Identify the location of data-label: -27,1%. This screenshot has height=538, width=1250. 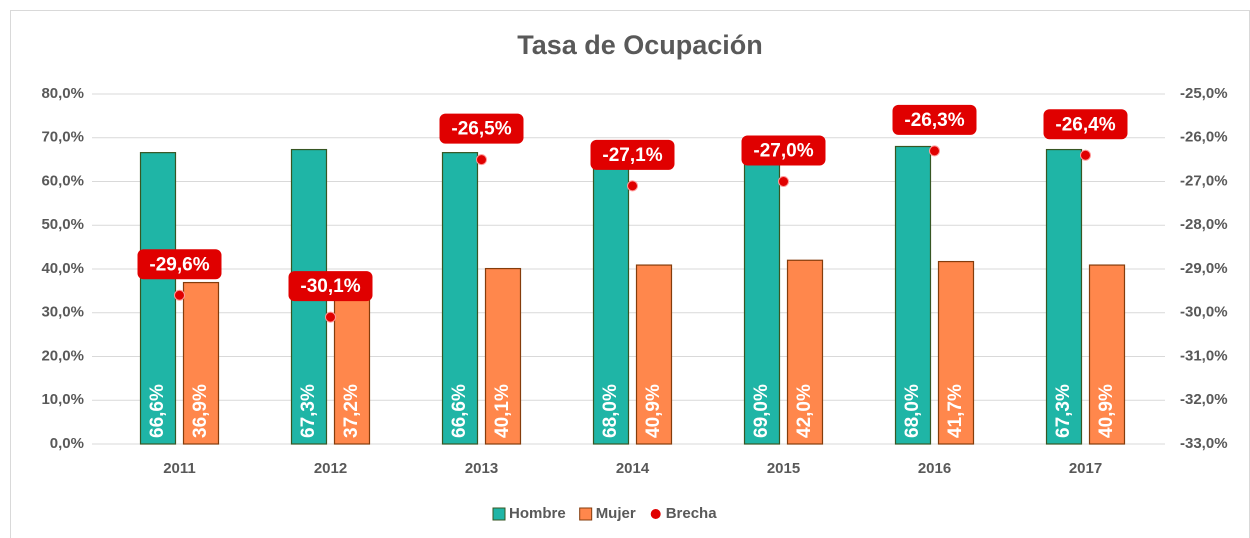
(632, 154).